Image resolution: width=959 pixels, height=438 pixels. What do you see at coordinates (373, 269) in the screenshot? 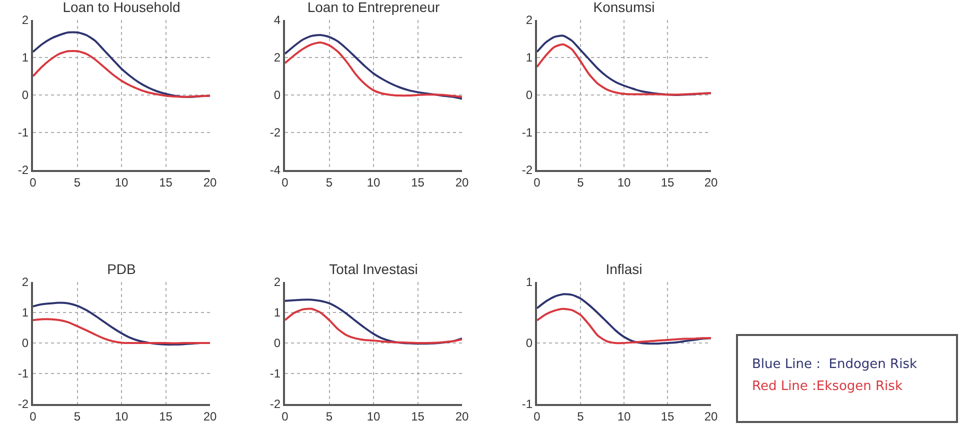
I see `chart-title: Total Investasi` at bounding box center [373, 269].